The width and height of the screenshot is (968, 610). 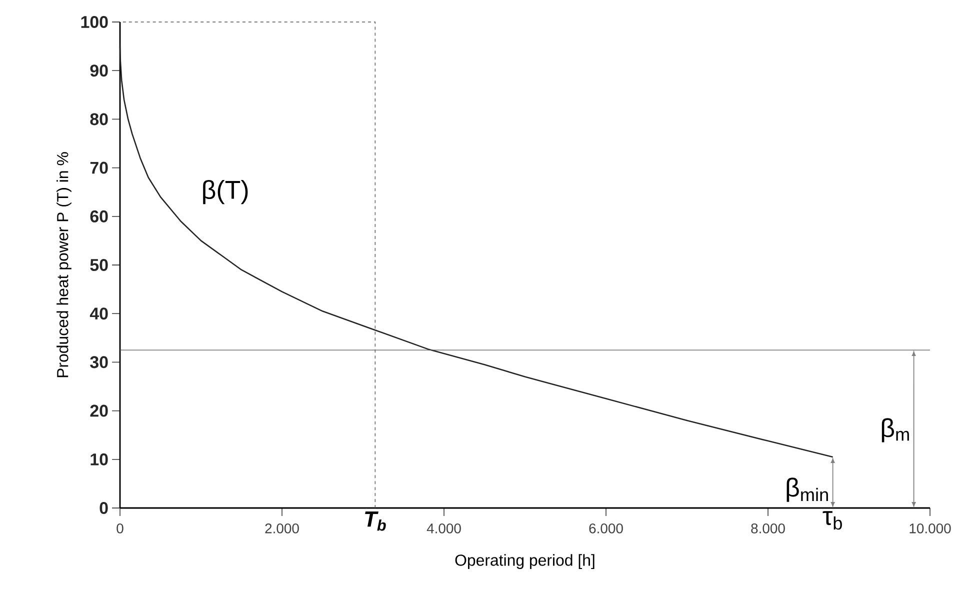 What do you see at coordinates (99, 362) in the screenshot?
I see `y-tick-label: 30` at bounding box center [99, 362].